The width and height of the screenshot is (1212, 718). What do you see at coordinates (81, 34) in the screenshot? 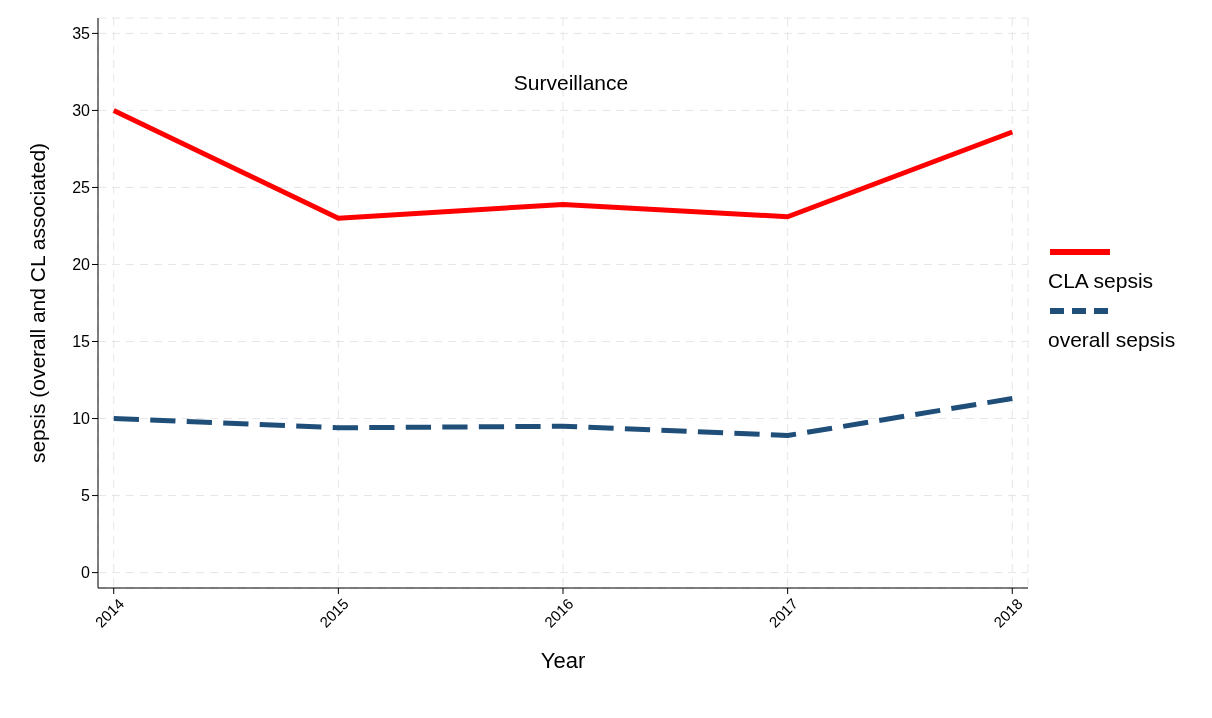
I see `y-tick-label: 35` at bounding box center [81, 34].